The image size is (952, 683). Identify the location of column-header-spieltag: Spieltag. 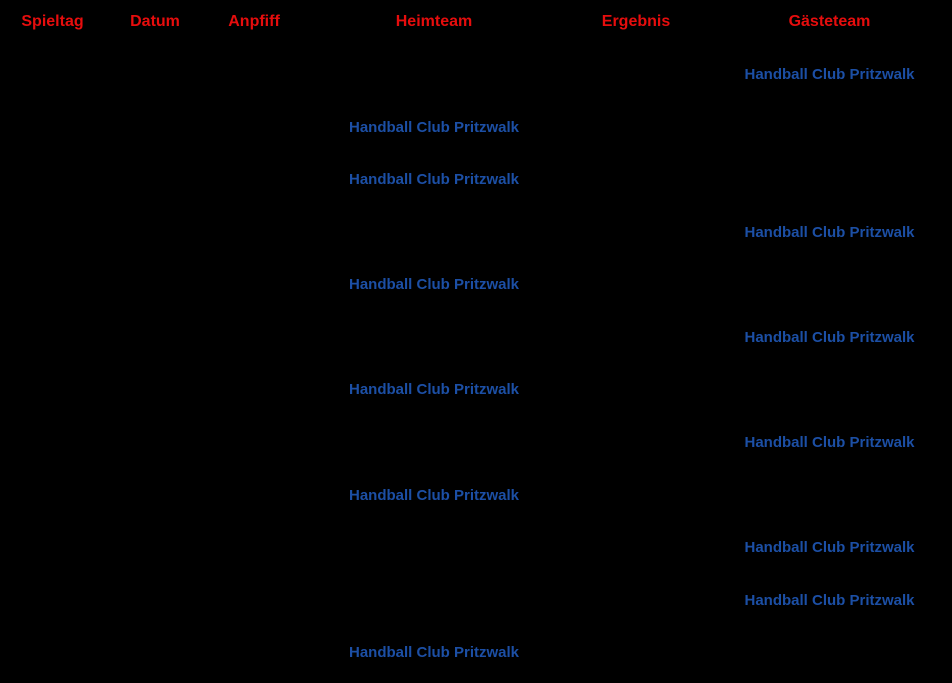
(52, 22).